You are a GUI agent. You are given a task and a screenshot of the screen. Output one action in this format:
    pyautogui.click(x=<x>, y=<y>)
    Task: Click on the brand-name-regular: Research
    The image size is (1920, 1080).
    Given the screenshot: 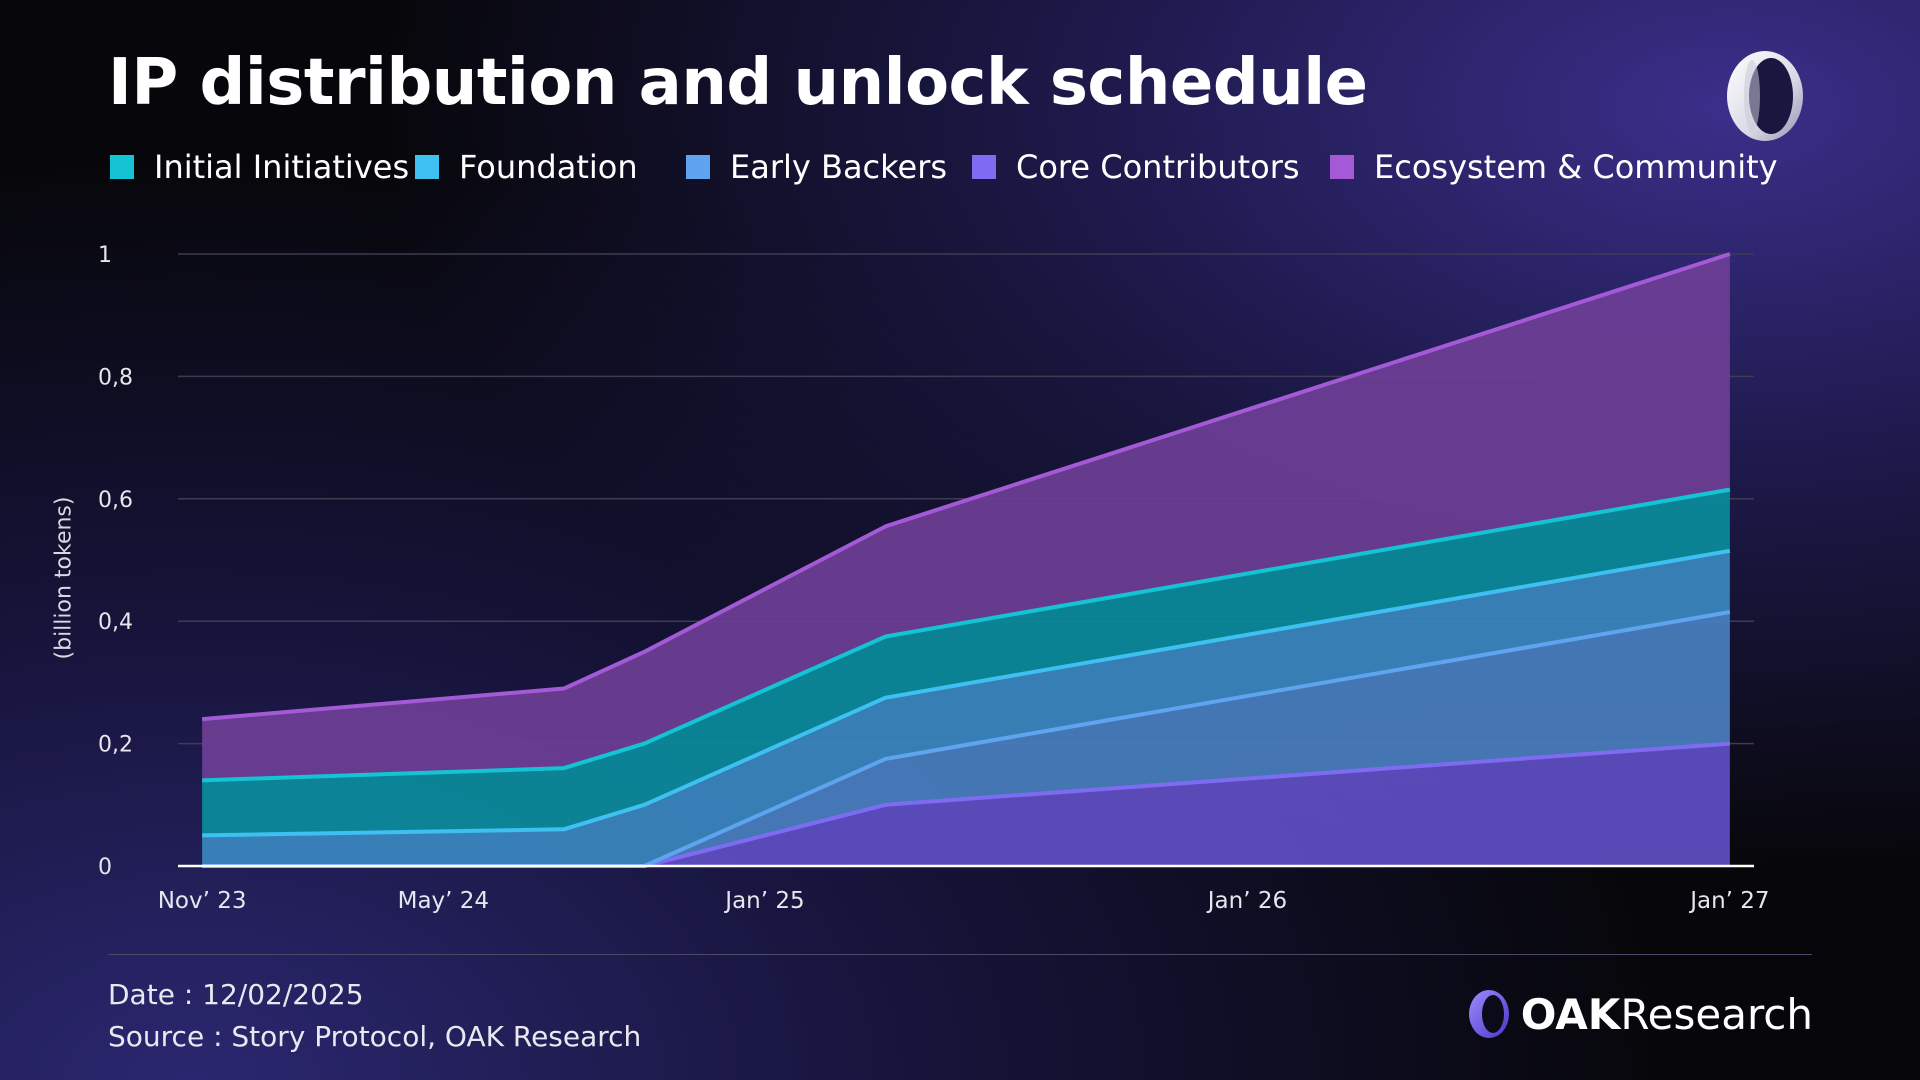 What is the action you would take?
    pyautogui.click(x=1716, y=1014)
    